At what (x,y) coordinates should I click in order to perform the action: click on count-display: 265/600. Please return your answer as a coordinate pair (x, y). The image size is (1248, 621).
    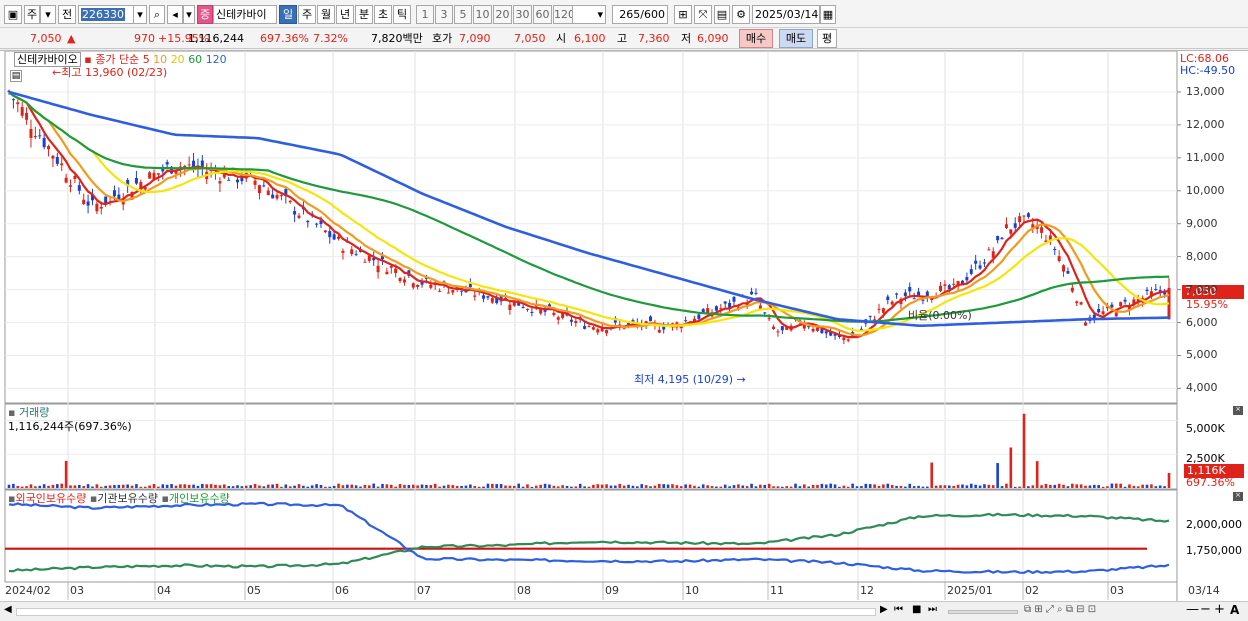
    Looking at the image, I should click on (640, 14).